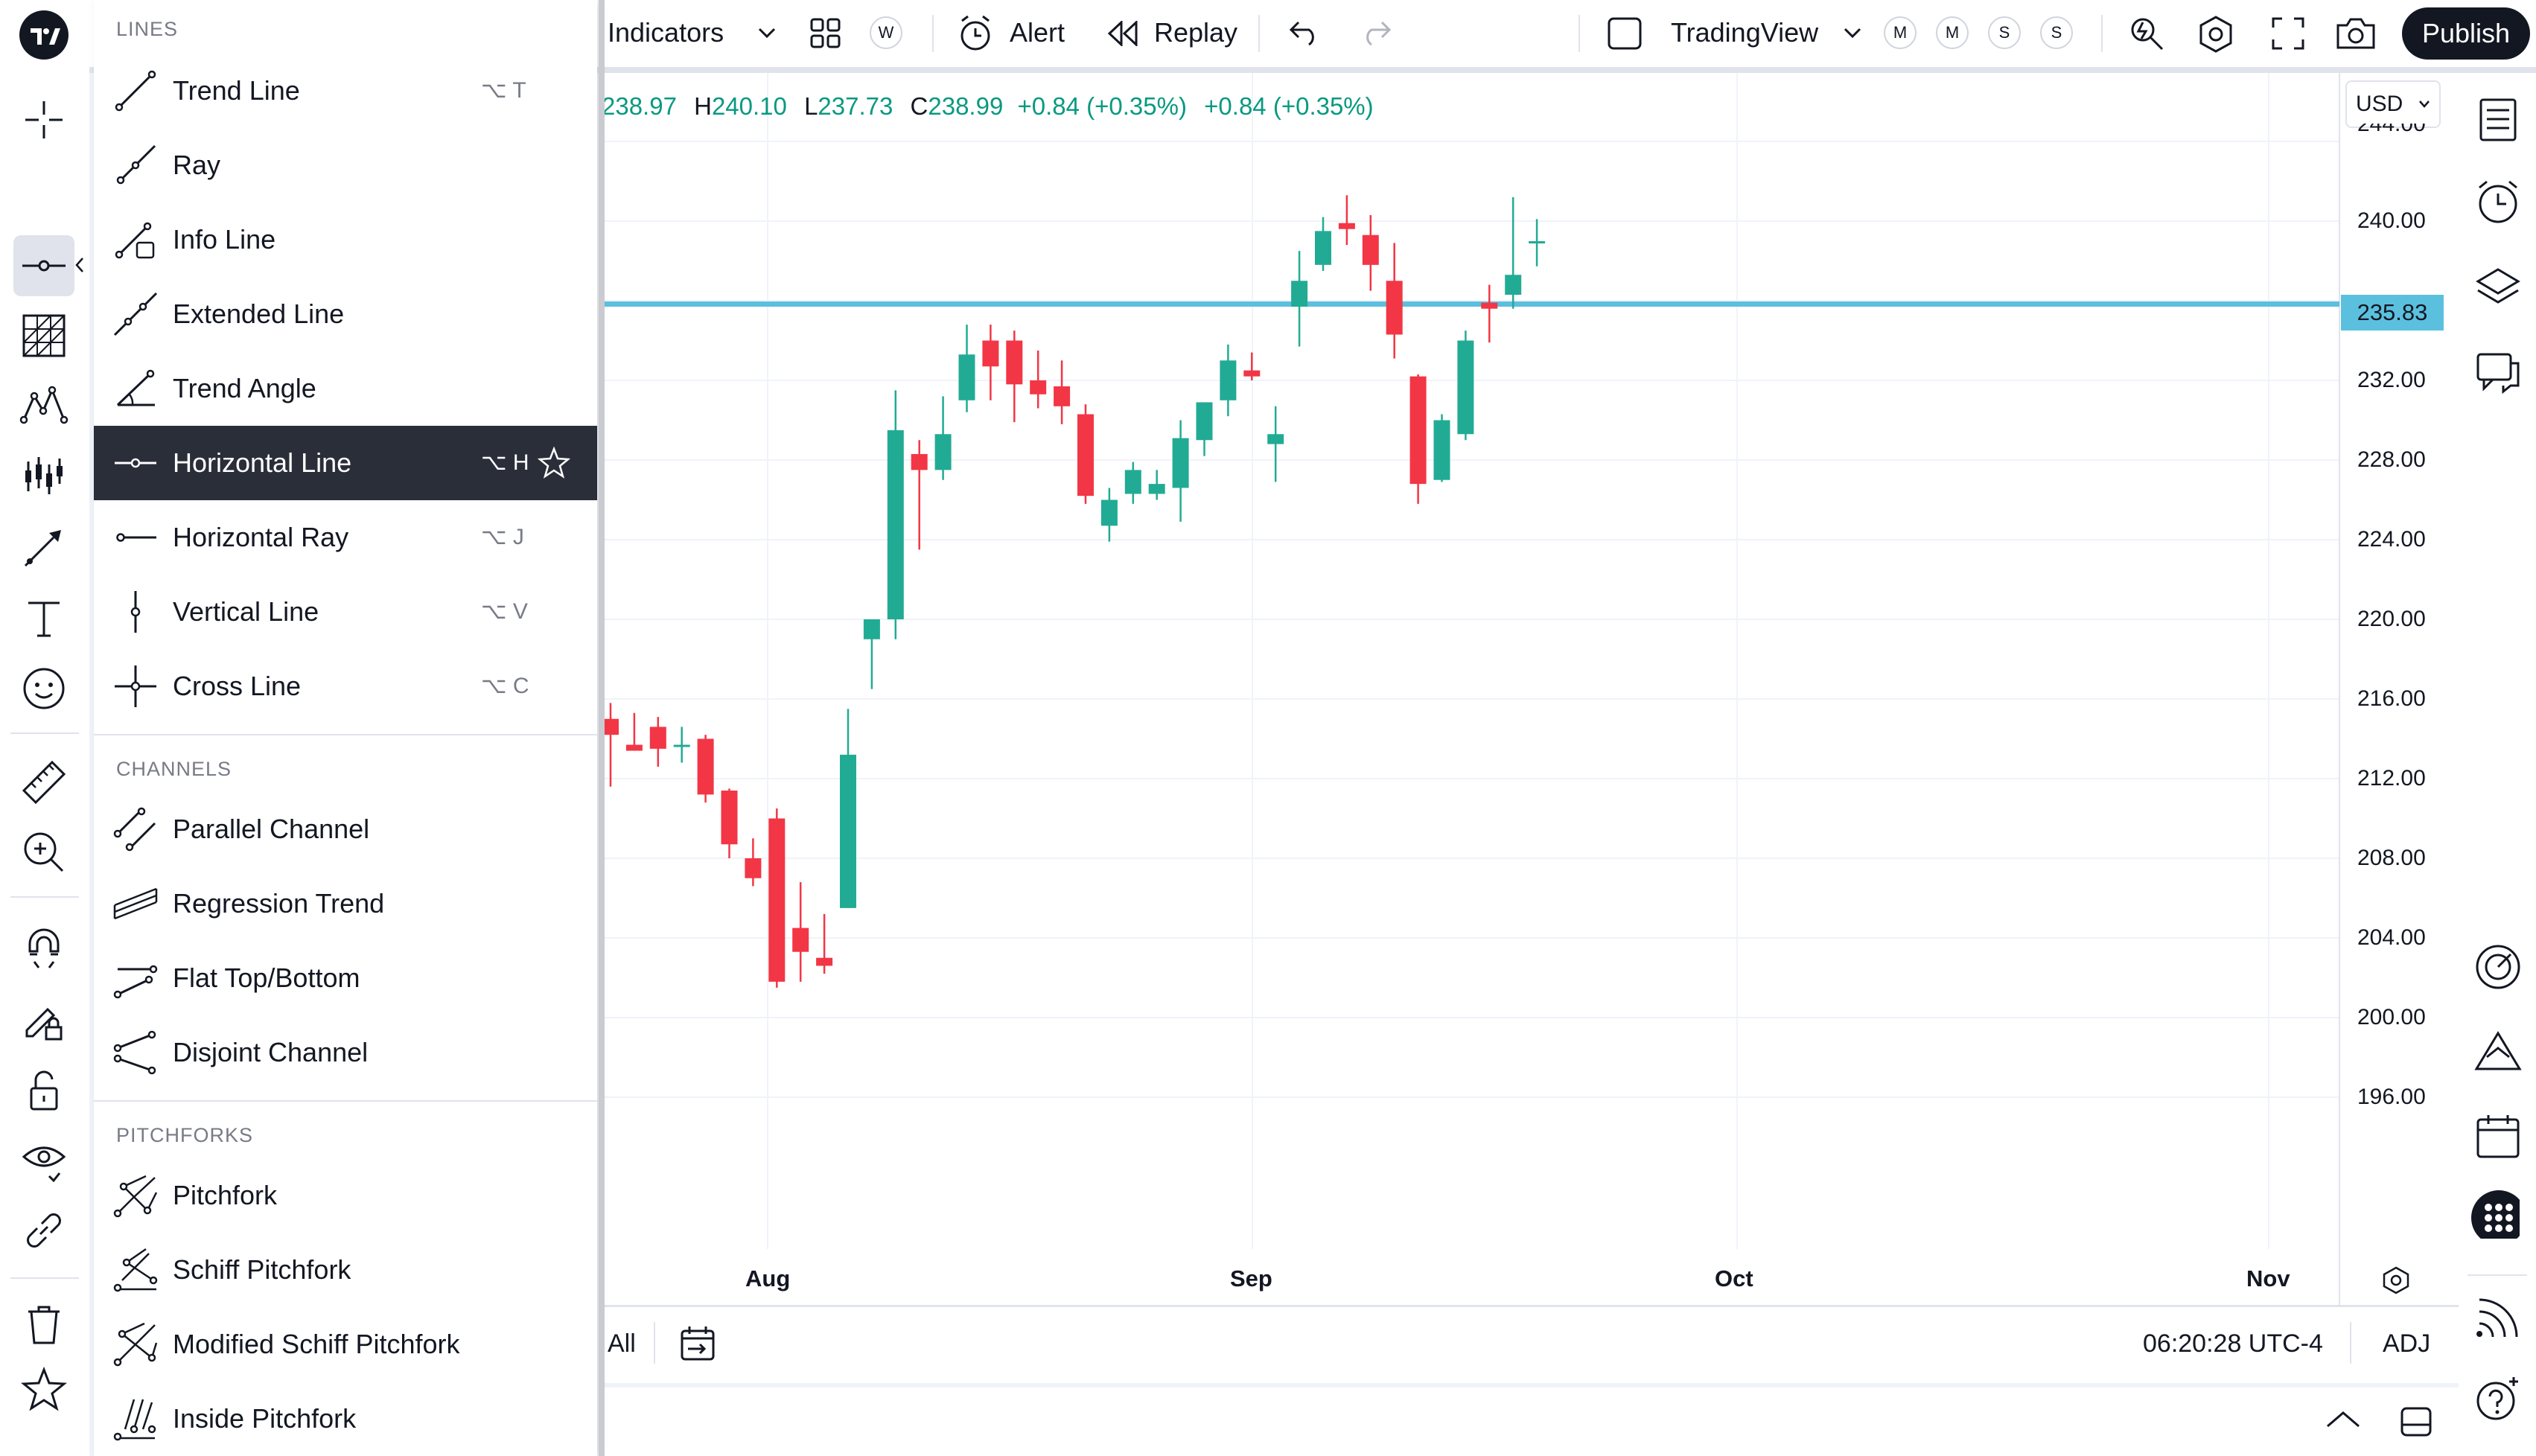 Image resolution: width=2536 pixels, height=1456 pixels. Describe the element at coordinates (44, 950) in the screenshot. I see `magnet-icon` at that location.